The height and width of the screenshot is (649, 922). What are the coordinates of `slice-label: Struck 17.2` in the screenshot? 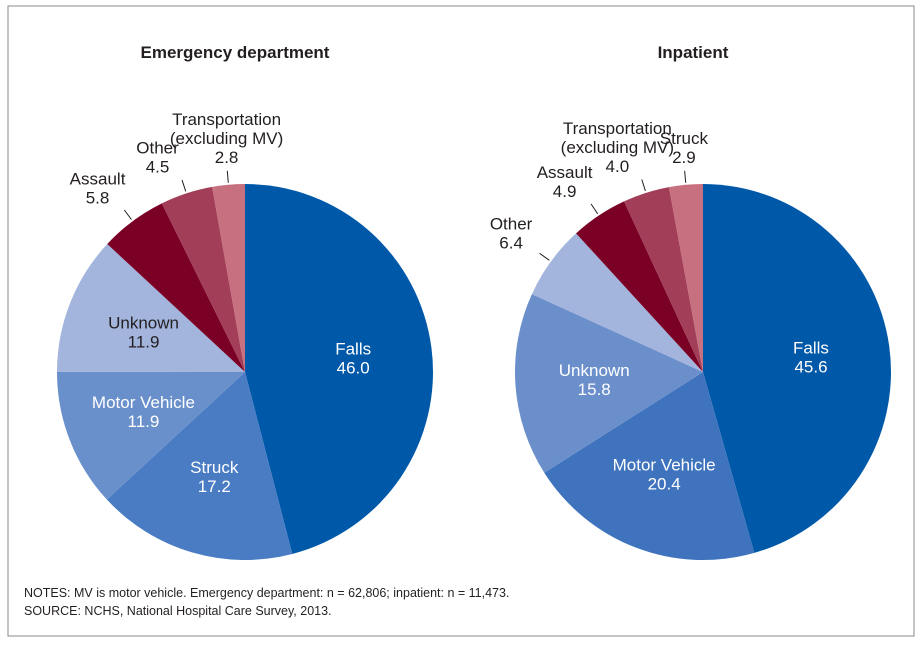 It's located at (214, 477).